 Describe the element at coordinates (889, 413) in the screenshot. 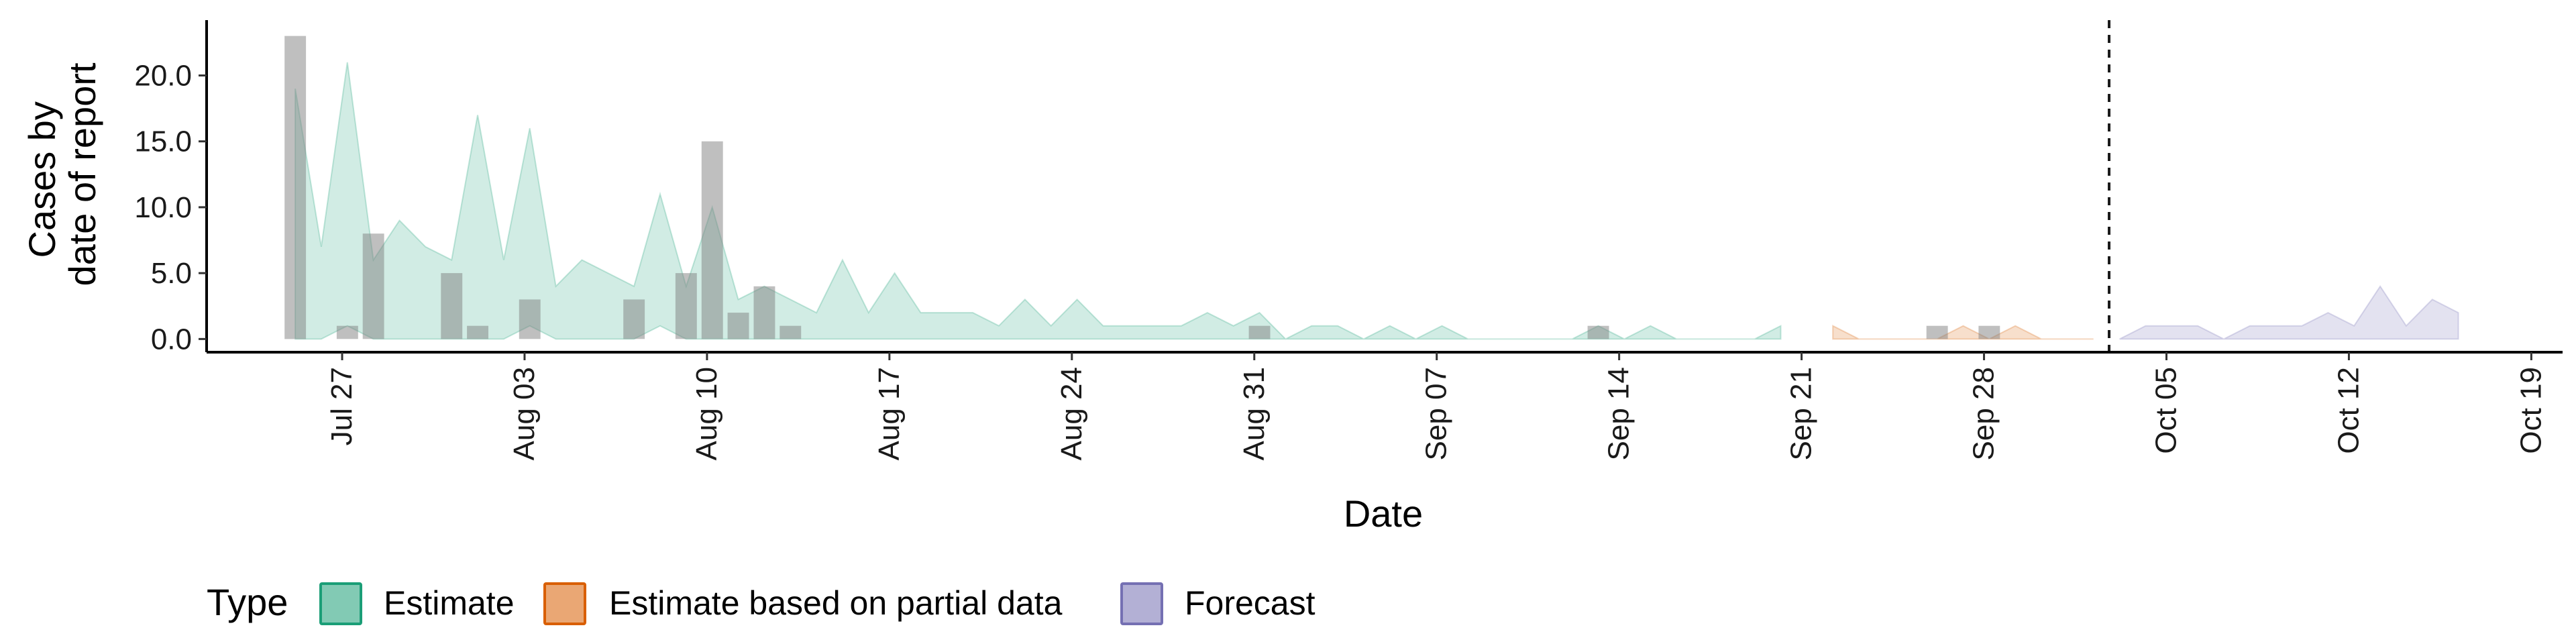

I see `x-tick-label: Aug 17` at that location.